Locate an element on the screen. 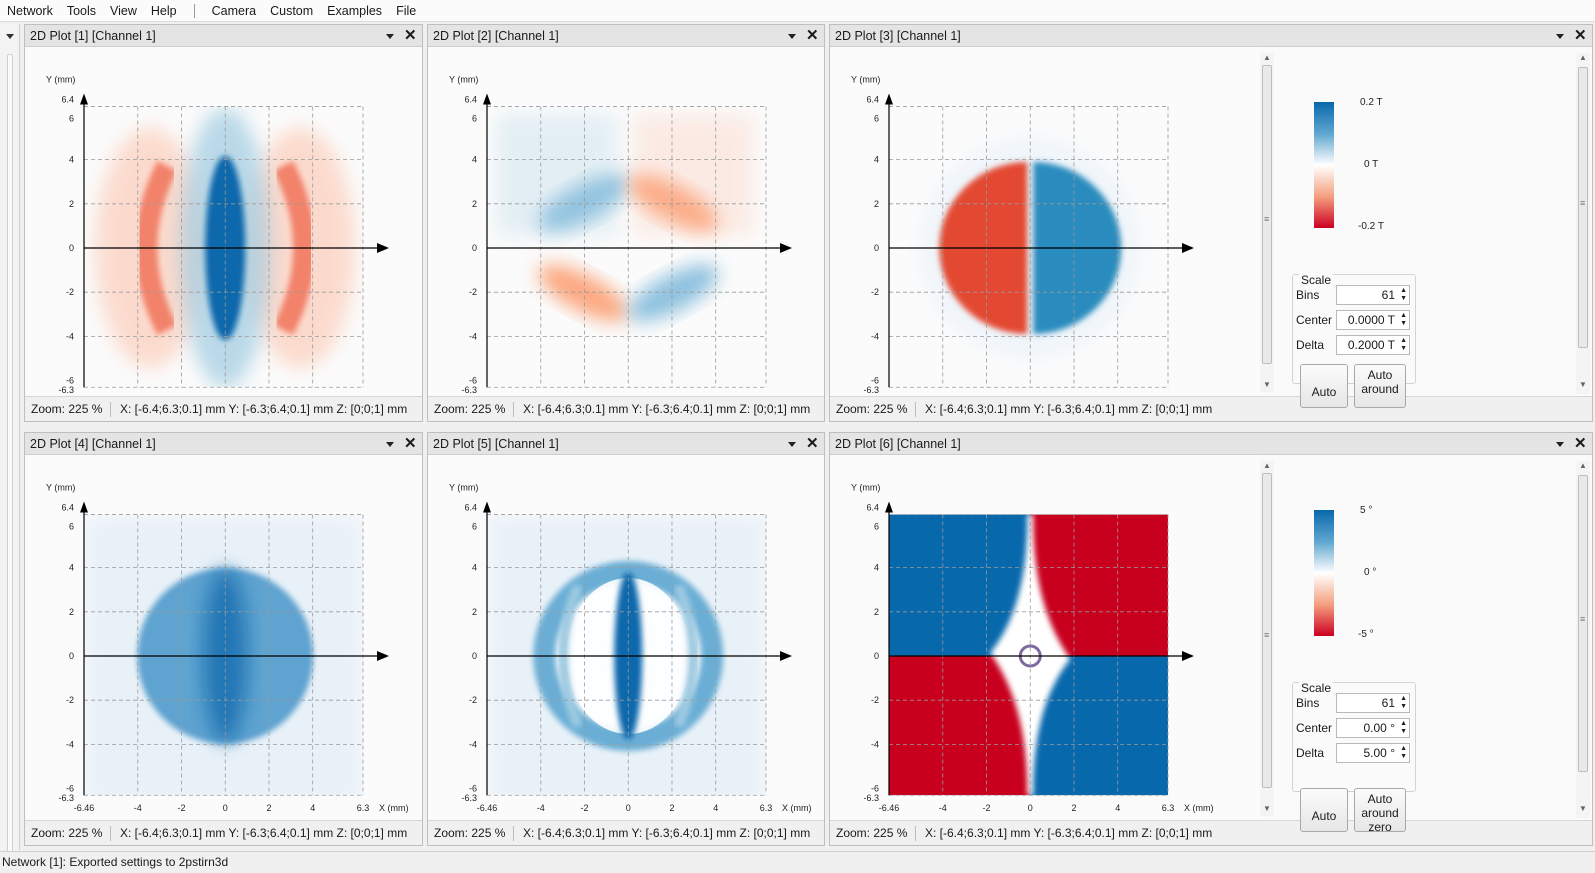  delta-field: 5.00 ° ▲ ▼ is located at coordinates (1373, 753).